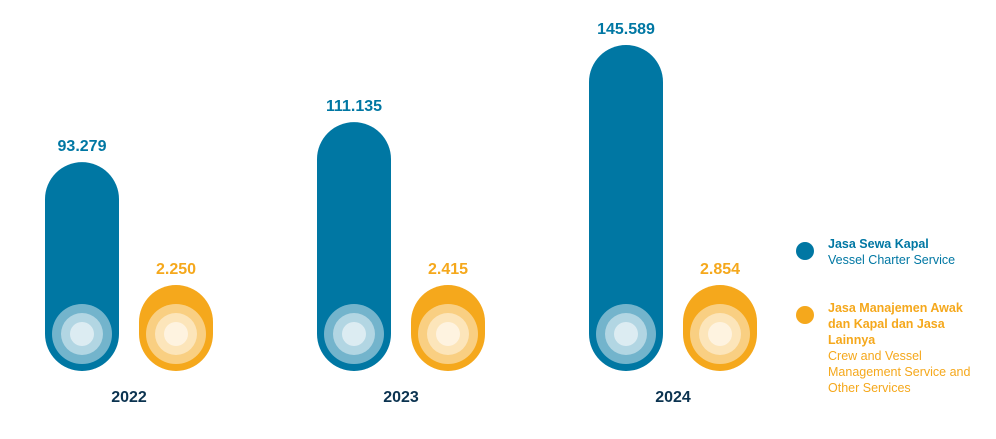  Describe the element at coordinates (626, 29) in the screenshot. I see `data-label-2024-series1: 145.589` at that location.